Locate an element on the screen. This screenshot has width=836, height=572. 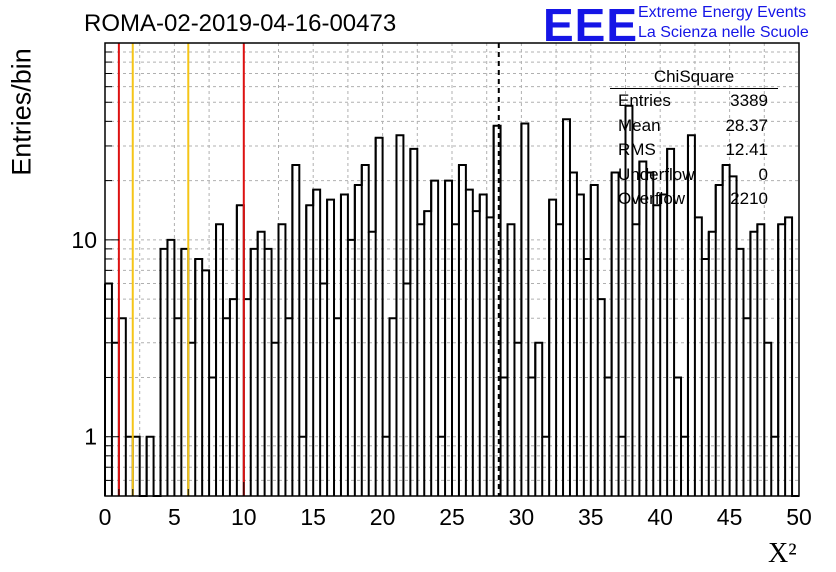
eee-tagline-2: La Scienza nelle Scuole is located at coordinates (723, 32).